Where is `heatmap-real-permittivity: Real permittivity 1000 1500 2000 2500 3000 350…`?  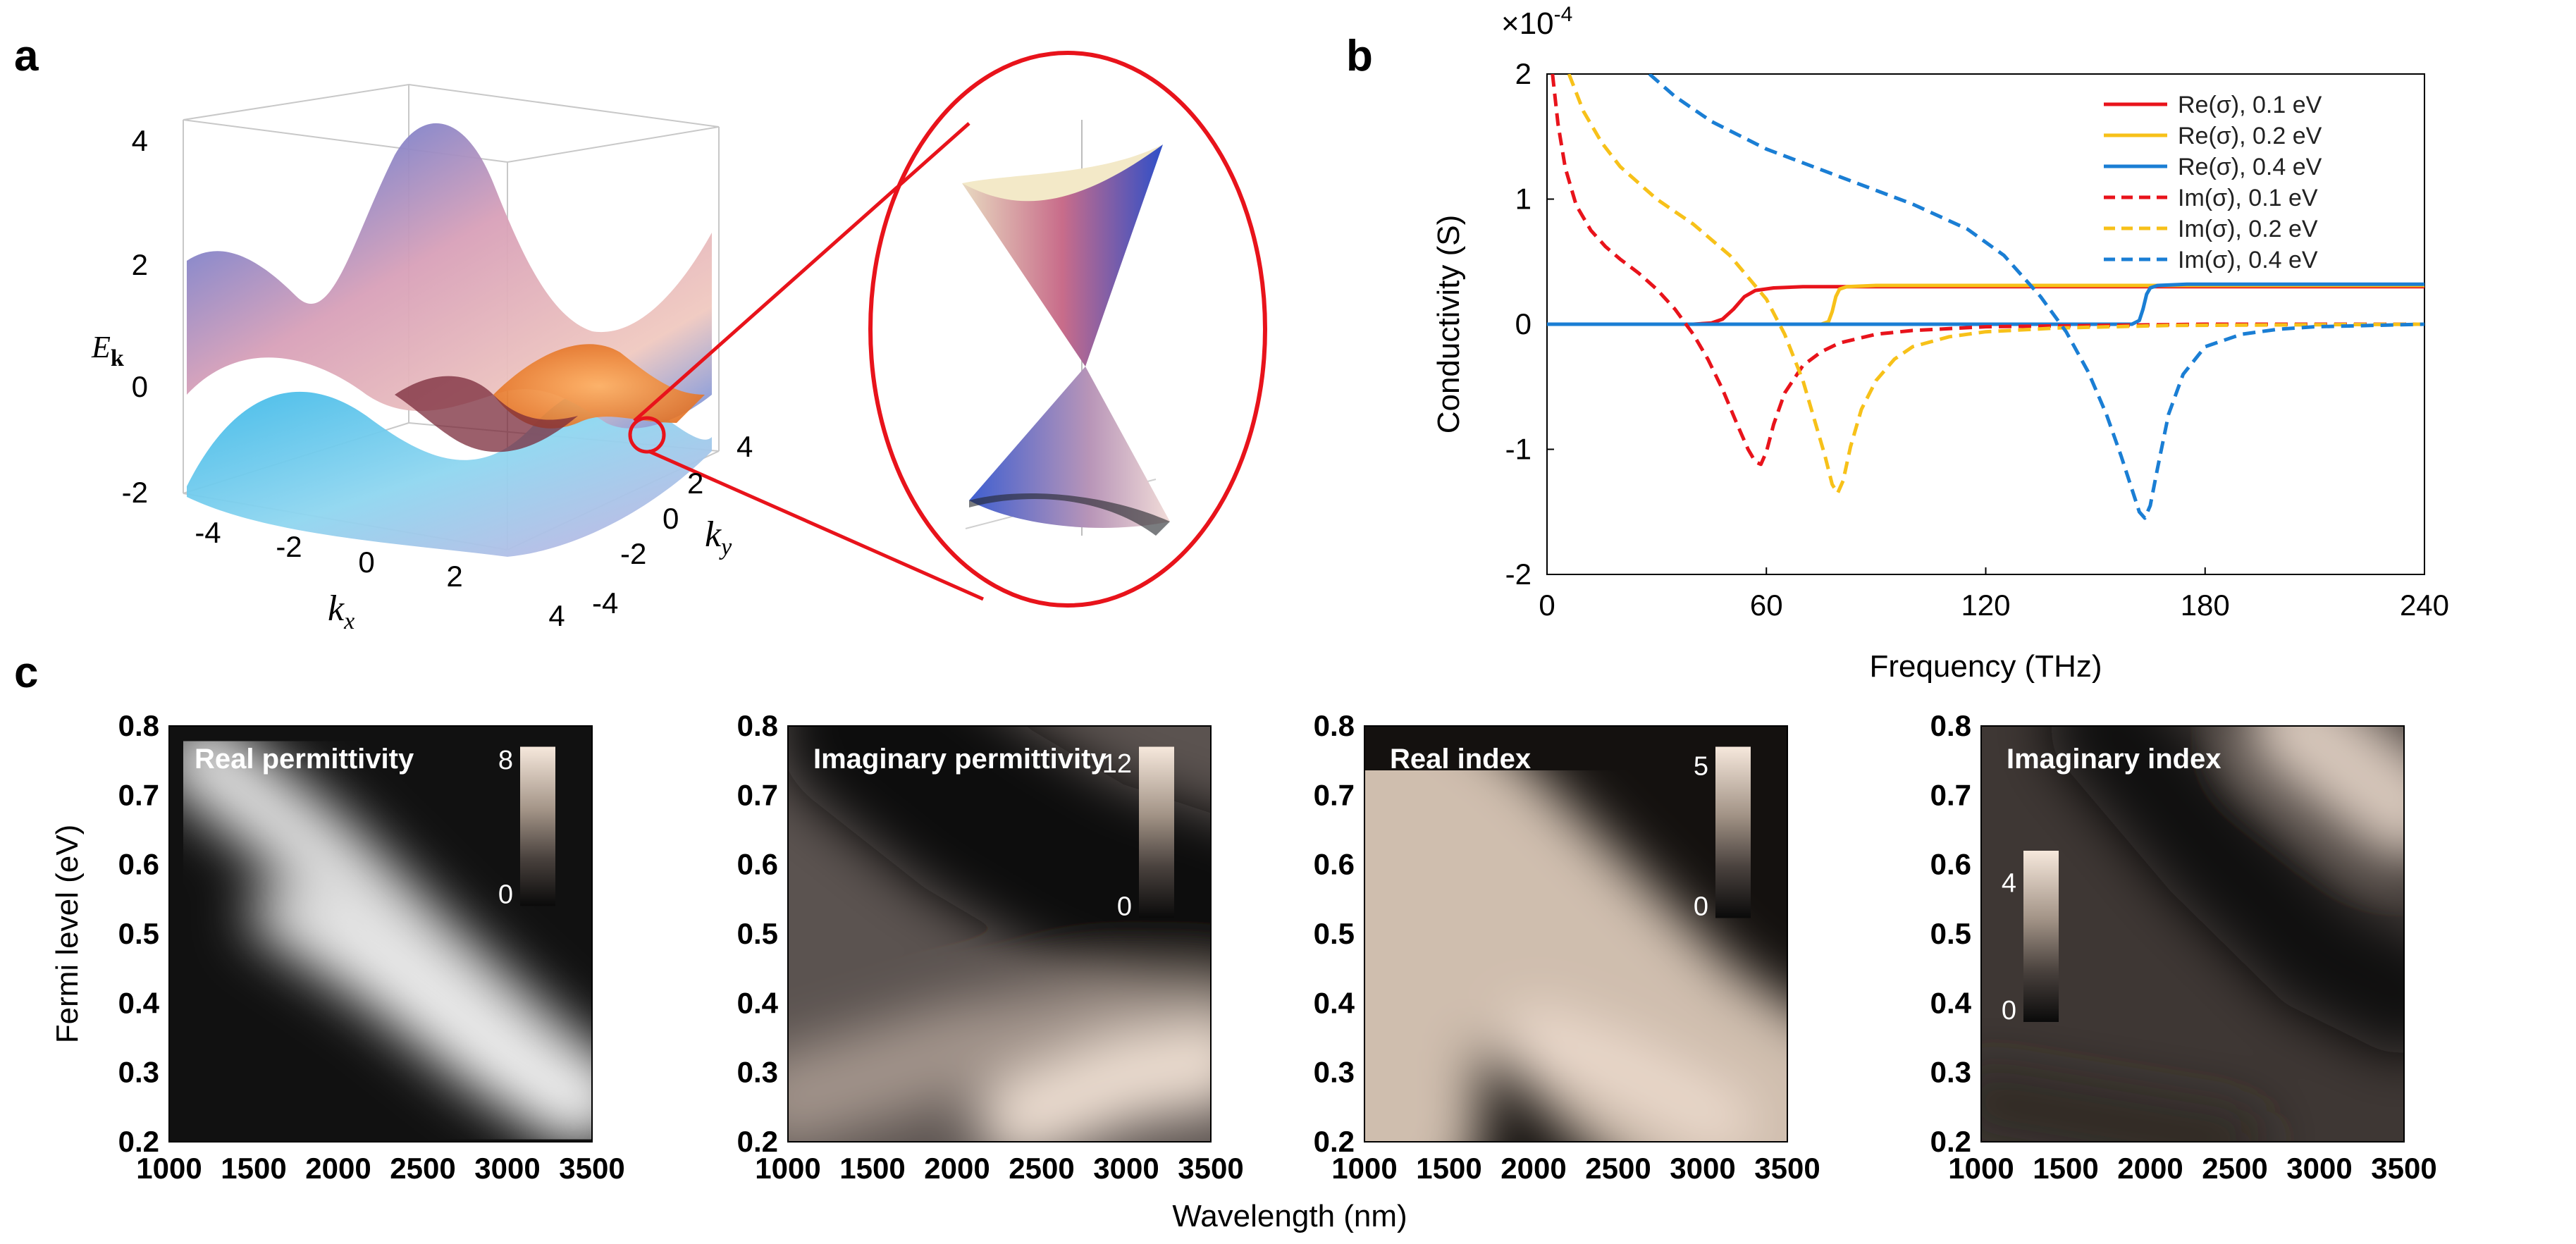 heatmap-real-permittivity: Real permittivity 1000 1500 2000 2500 3000 350… is located at coordinates (337, 947).